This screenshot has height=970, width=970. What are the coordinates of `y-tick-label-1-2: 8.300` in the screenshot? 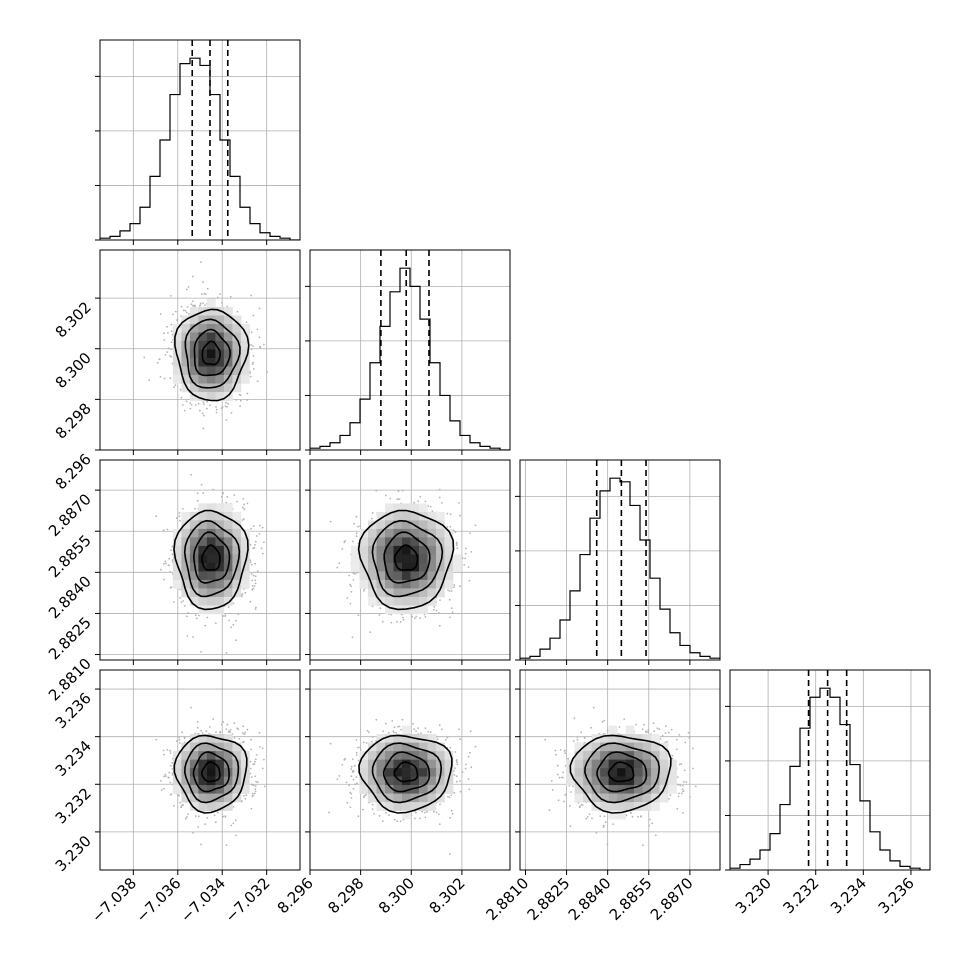 It's located at (73, 370).